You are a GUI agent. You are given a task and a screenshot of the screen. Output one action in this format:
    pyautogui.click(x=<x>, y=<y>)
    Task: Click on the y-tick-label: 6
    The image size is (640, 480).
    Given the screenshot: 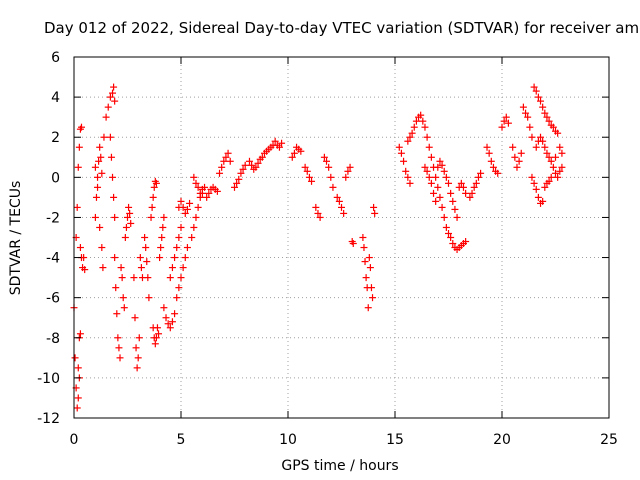 What is the action you would take?
    pyautogui.click(x=55, y=58)
    